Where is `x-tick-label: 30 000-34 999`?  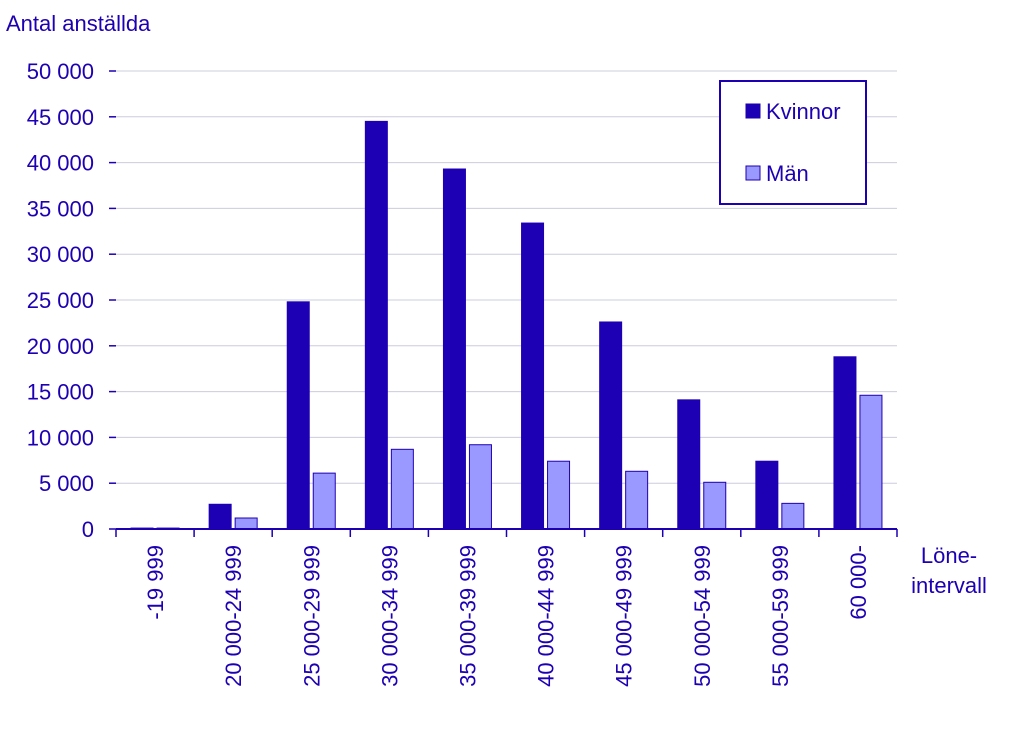 x-tick-label: 30 000-34 999 is located at coordinates (389, 616).